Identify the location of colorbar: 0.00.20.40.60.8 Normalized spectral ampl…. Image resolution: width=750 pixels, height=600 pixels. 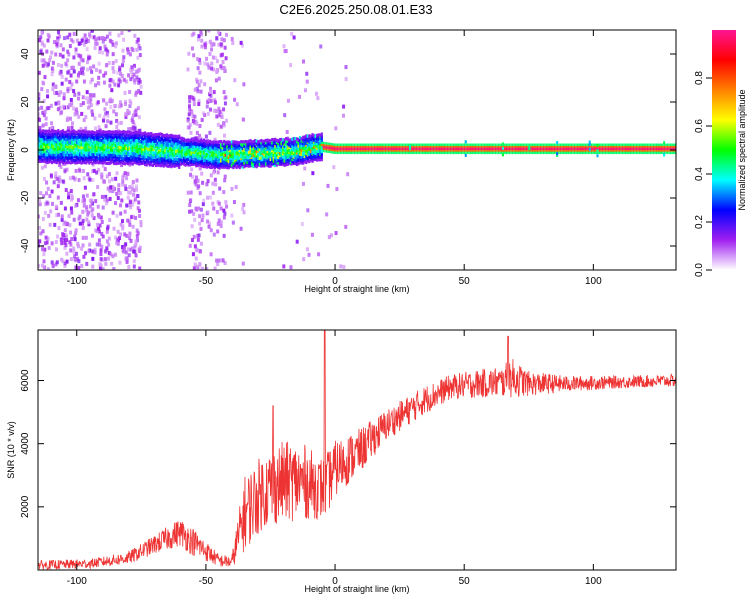
(720, 153).